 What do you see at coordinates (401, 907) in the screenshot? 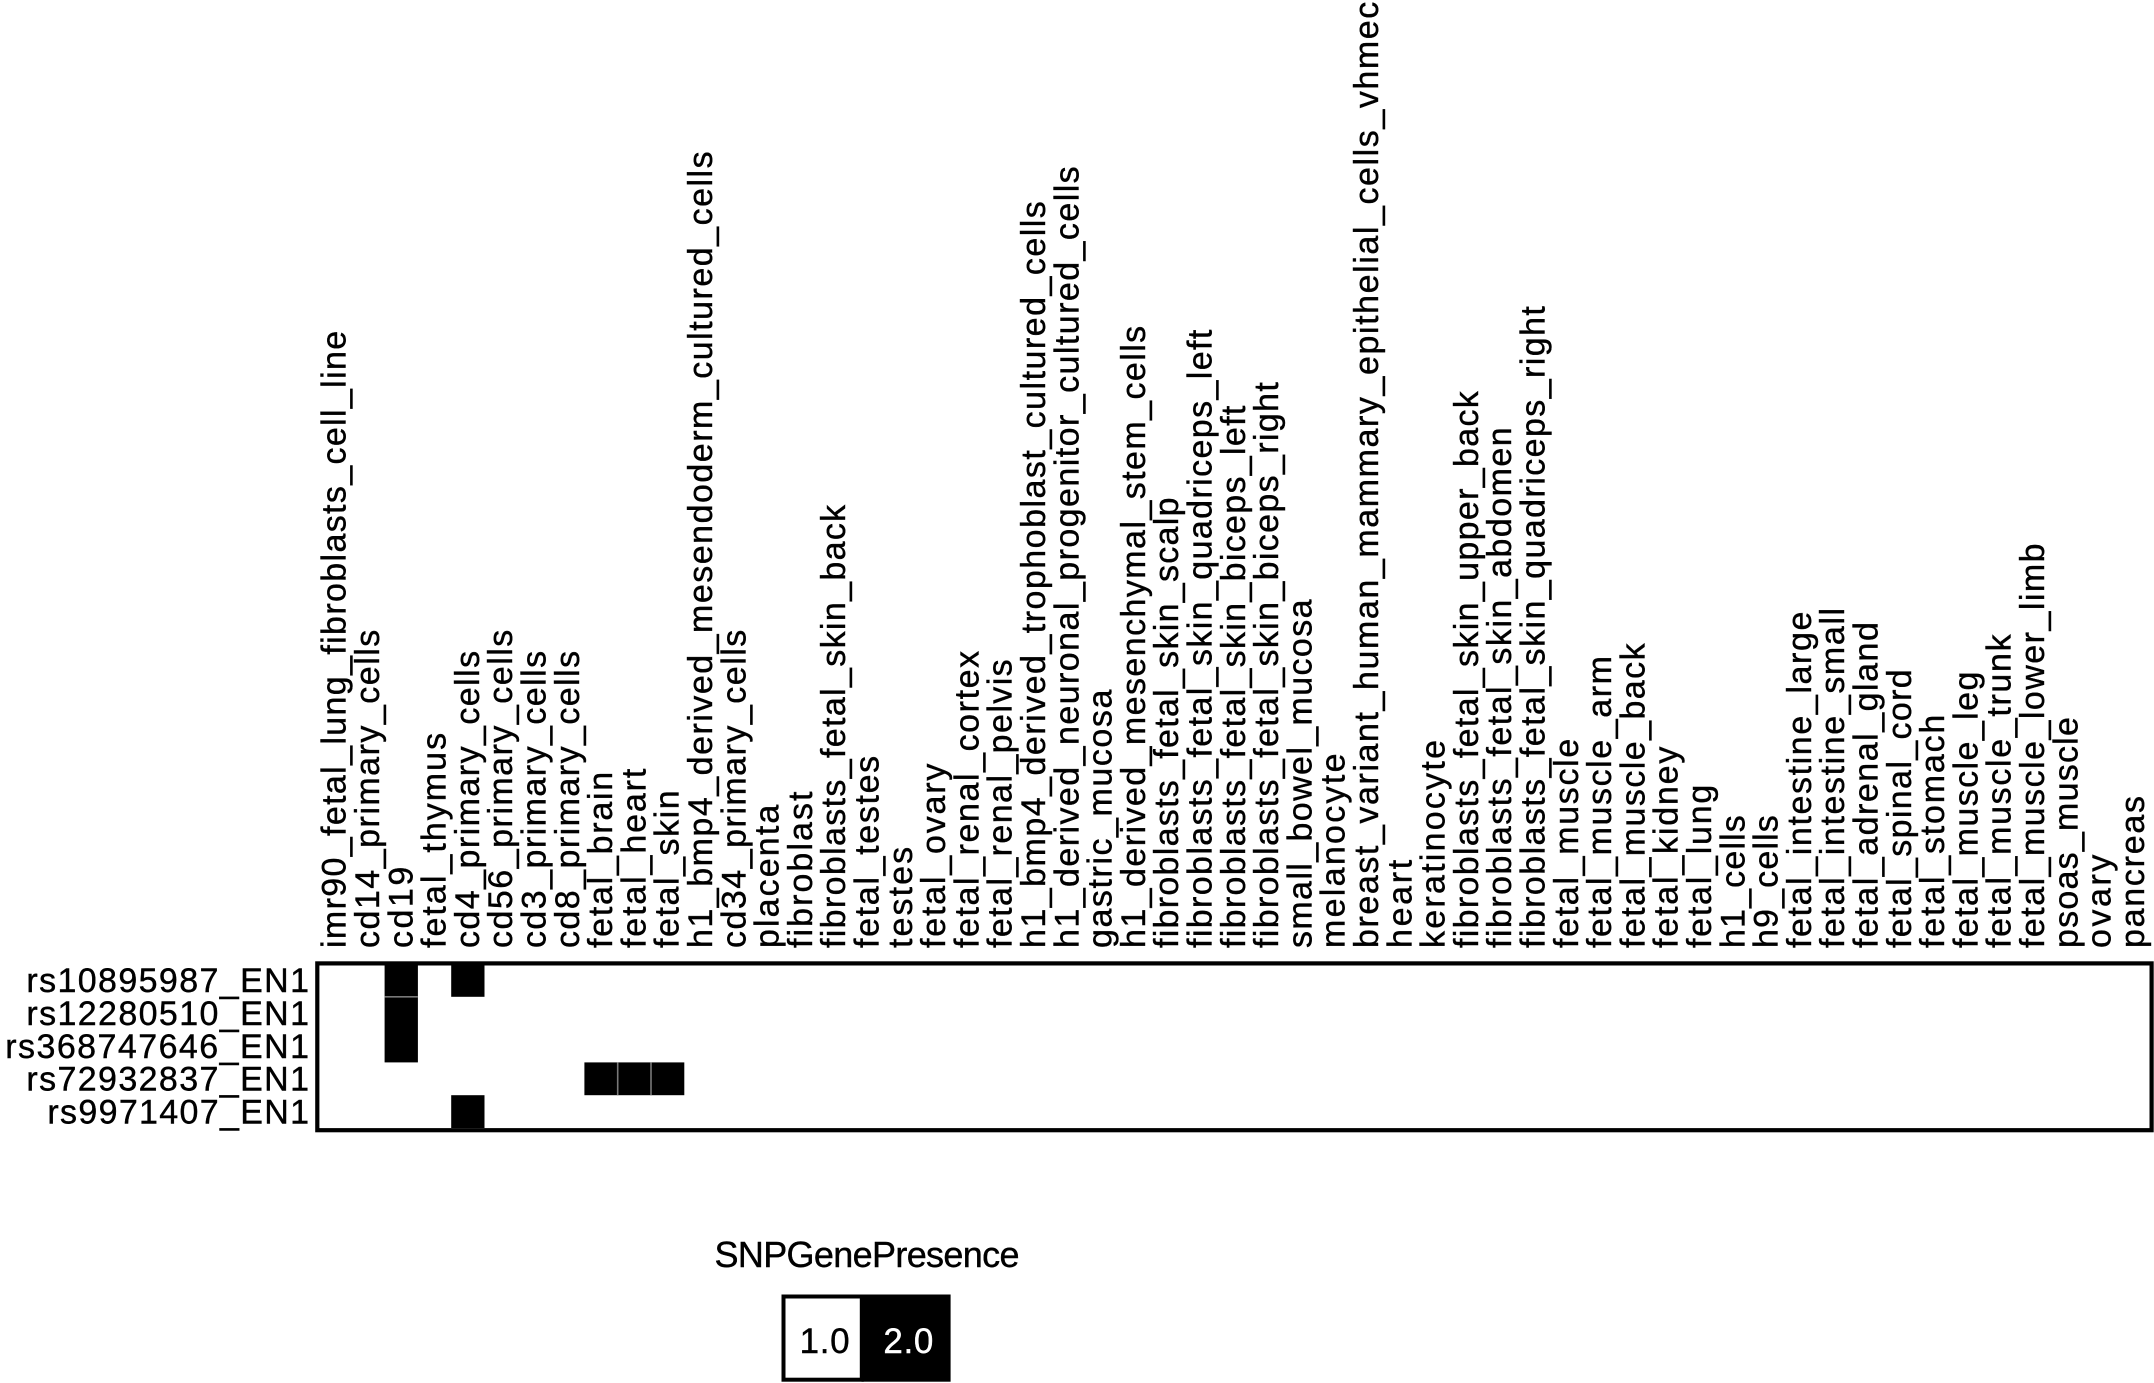
I see `svg-text: cd19` at bounding box center [401, 907].